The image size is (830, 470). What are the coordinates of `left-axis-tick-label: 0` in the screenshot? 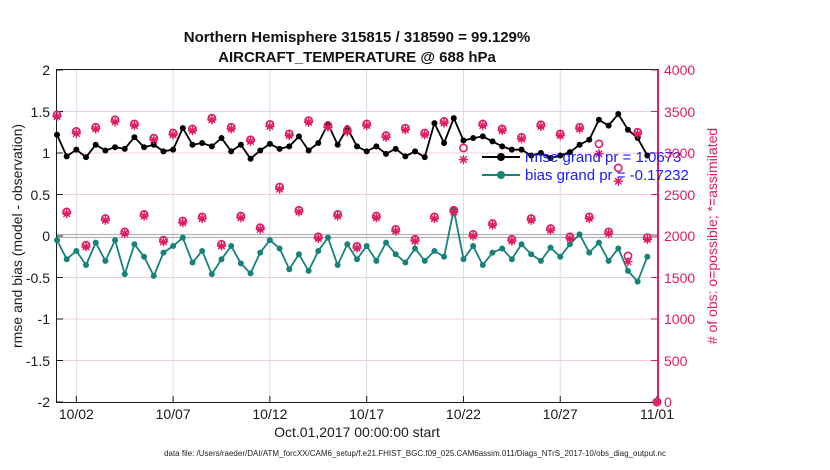 It's located at (46, 236).